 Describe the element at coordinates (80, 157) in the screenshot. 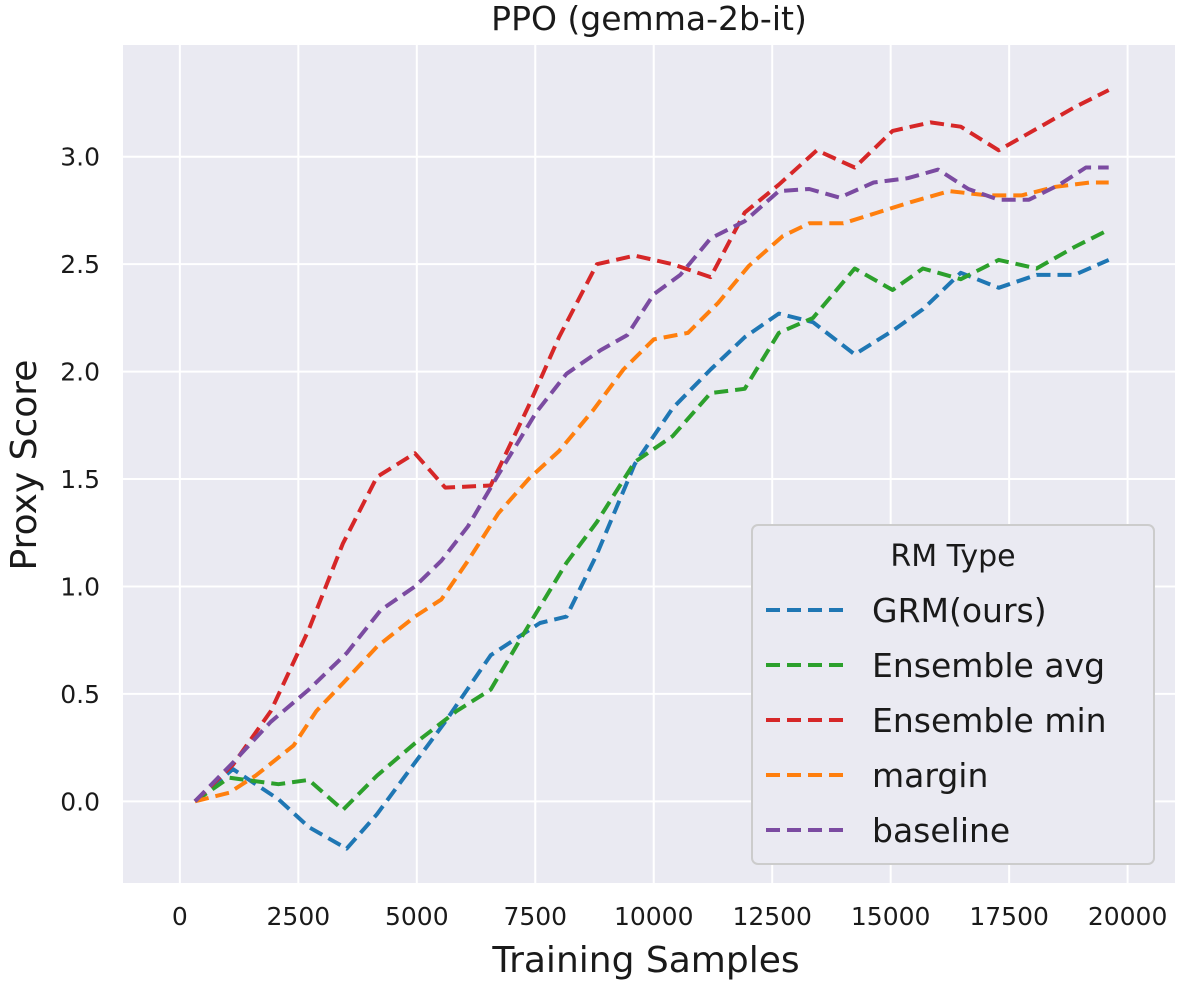

I see `y-tick-label: 3.0` at that location.